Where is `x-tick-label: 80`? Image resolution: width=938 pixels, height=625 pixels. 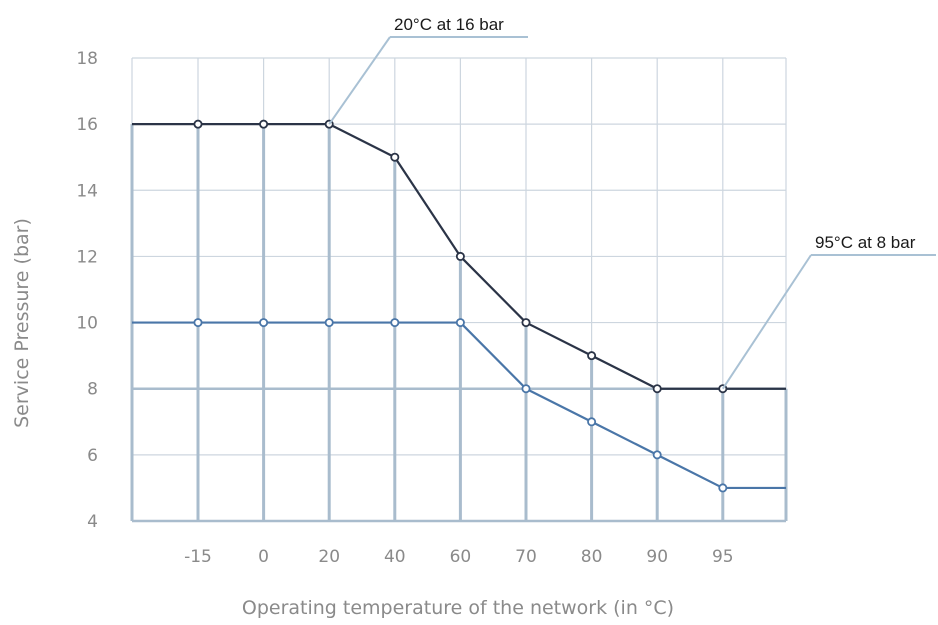 x-tick-label: 80 is located at coordinates (592, 557).